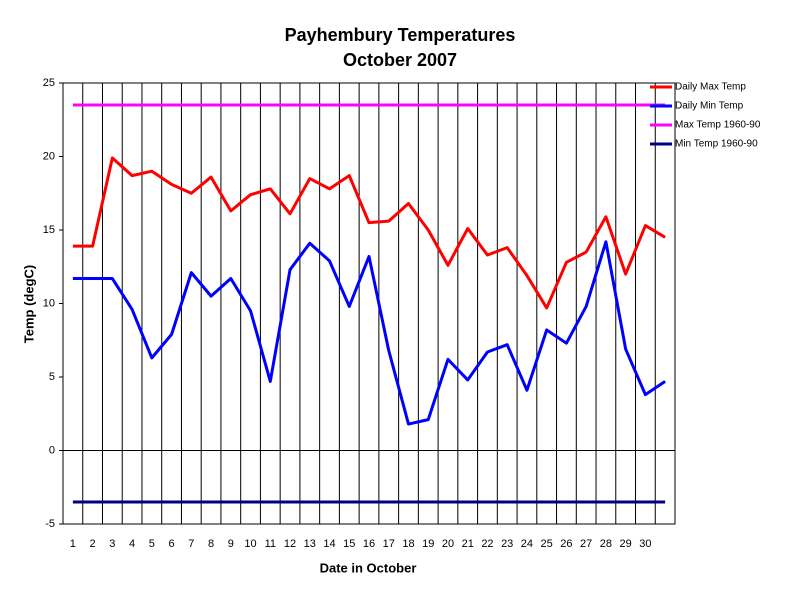 This screenshot has height=600, width=800. Describe the element at coordinates (112, 544) in the screenshot. I see `x-tick-label: 3` at that location.